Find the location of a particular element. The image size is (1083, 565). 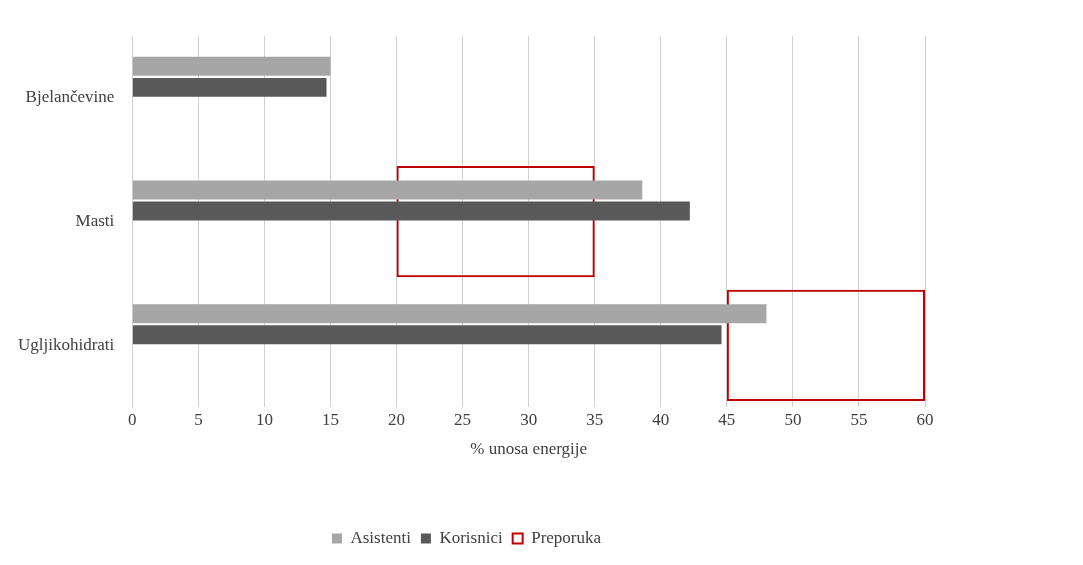

x-tick-label: 5 is located at coordinates (198, 419).